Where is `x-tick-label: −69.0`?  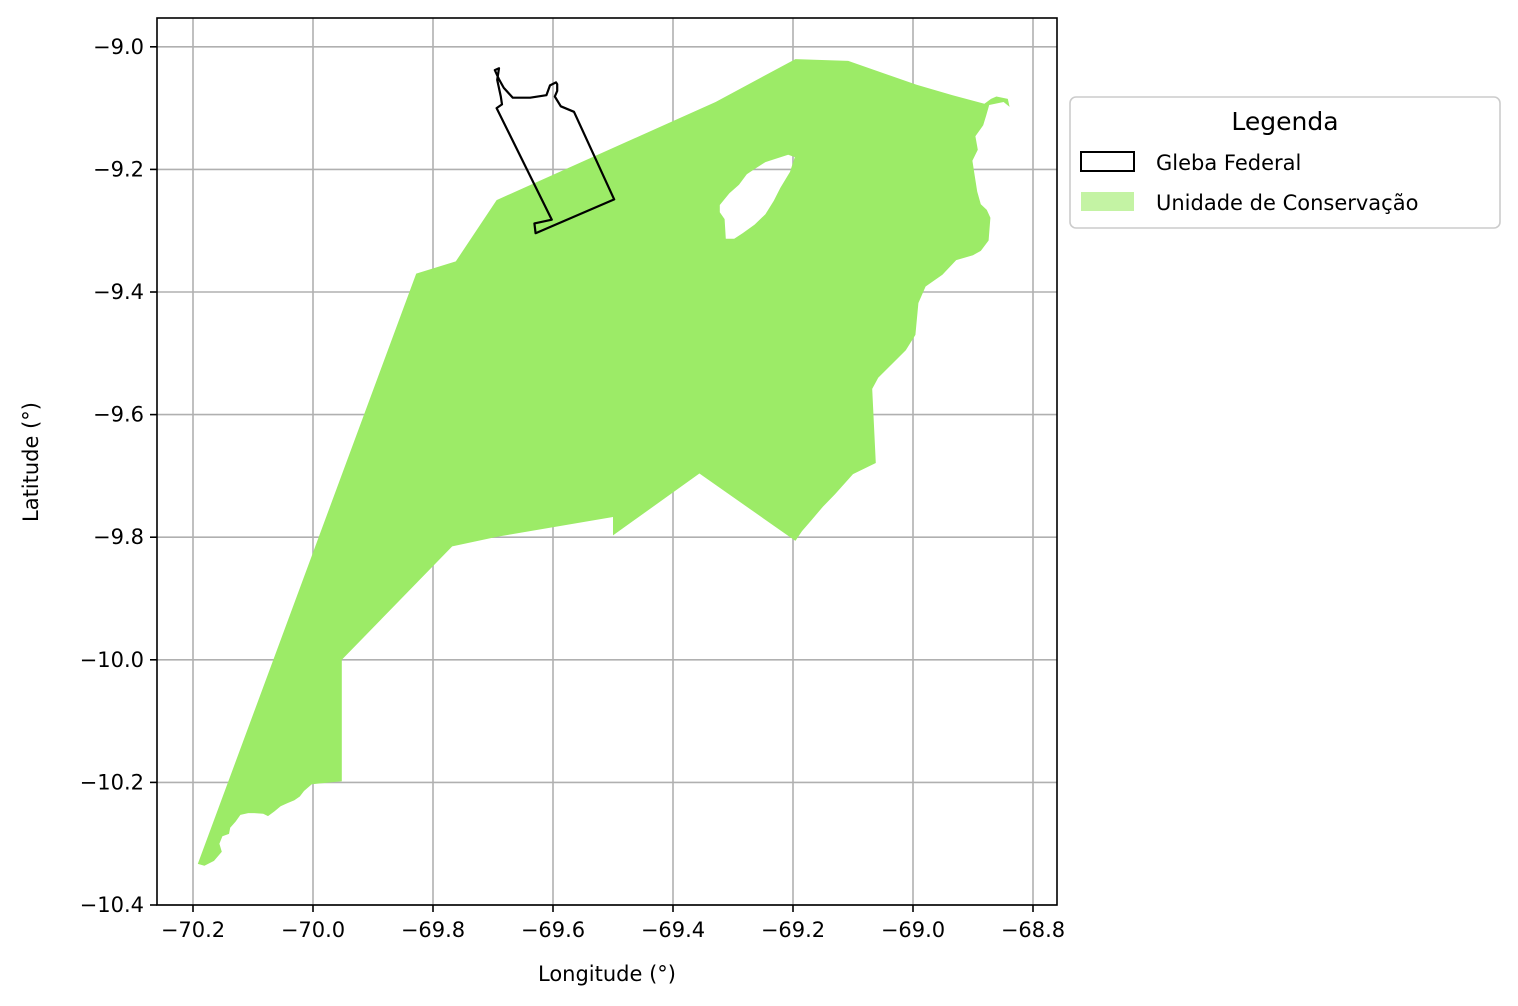
x-tick-label: −69.0 is located at coordinates (913, 930).